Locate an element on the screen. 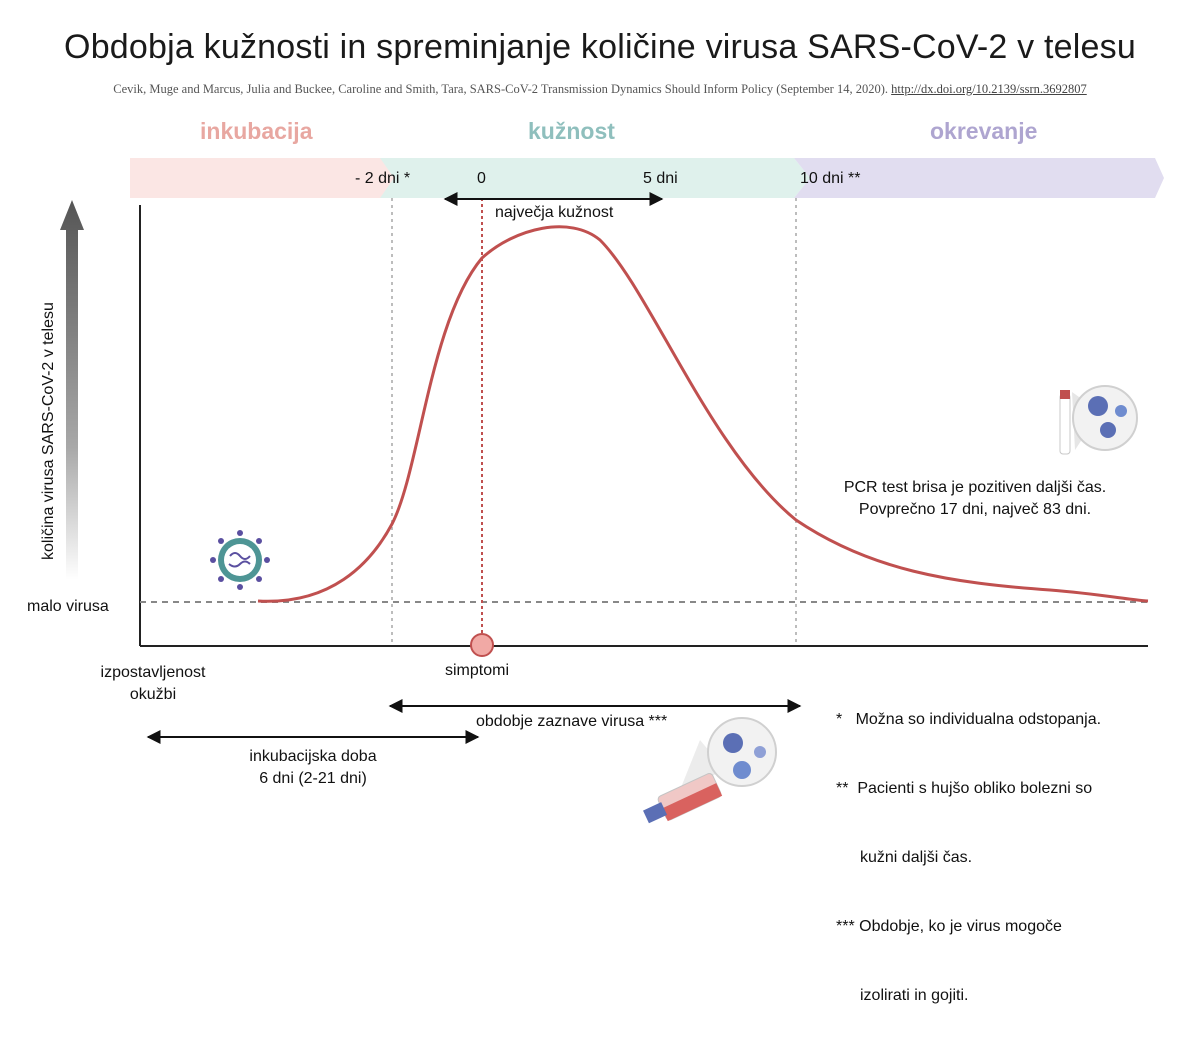 This screenshot has height=1053, width=1200. timeline-plus10: 10 dni ** is located at coordinates (830, 178).